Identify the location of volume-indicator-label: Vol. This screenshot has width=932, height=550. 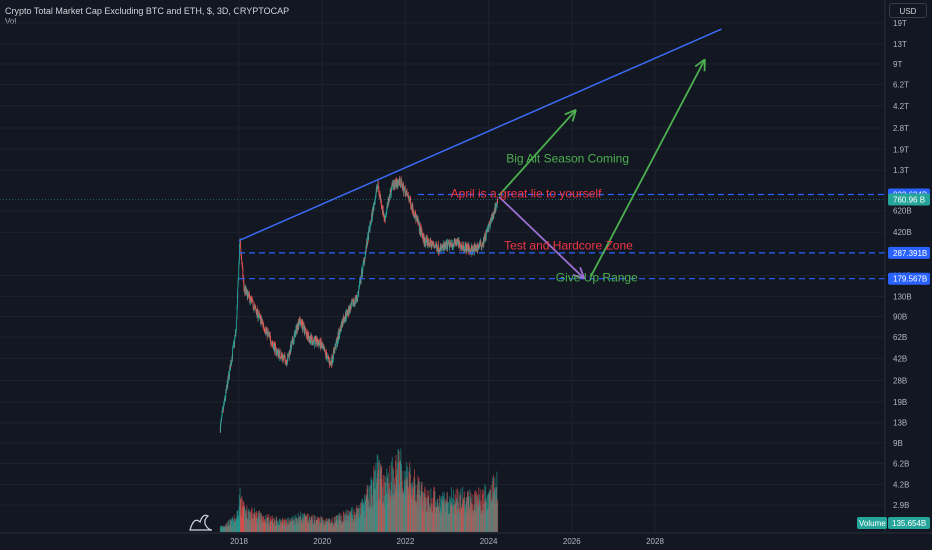
(11, 21).